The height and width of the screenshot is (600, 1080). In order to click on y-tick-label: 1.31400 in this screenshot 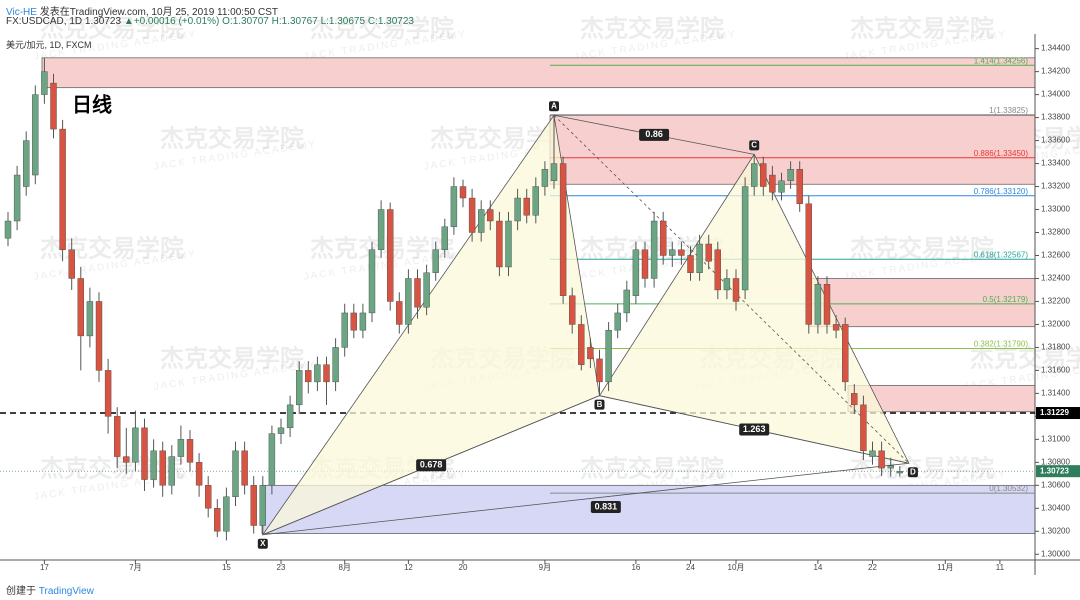, I will do `click(1055, 392)`.